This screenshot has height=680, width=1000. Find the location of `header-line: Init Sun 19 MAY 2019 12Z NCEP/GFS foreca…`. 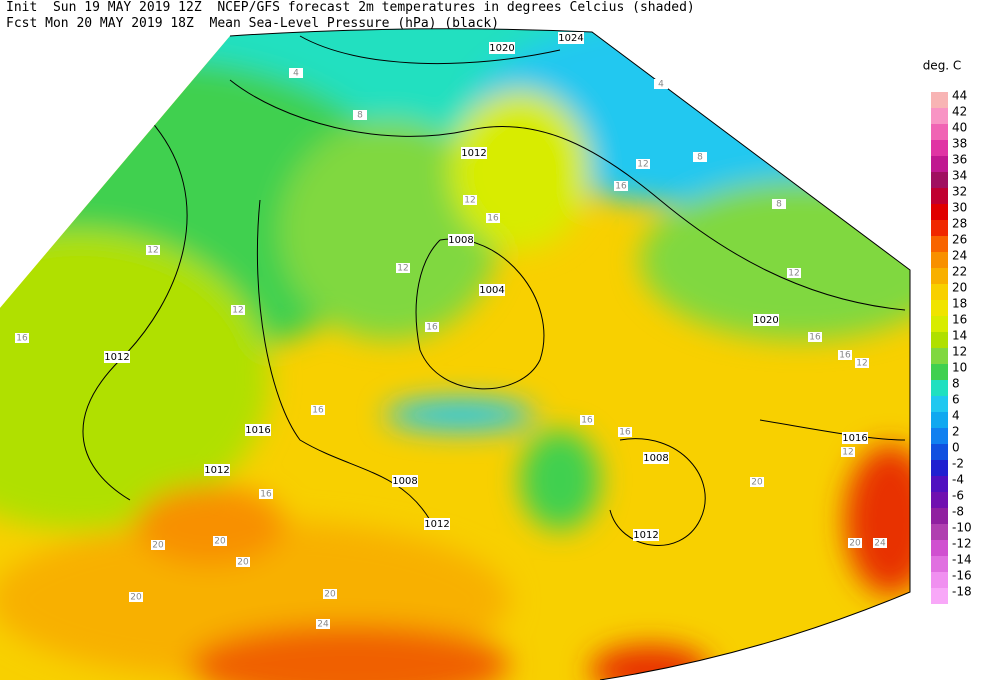

header-line: Init Sun 19 MAY 2019 12Z NCEP/GFS foreca… is located at coordinates (350, 7).